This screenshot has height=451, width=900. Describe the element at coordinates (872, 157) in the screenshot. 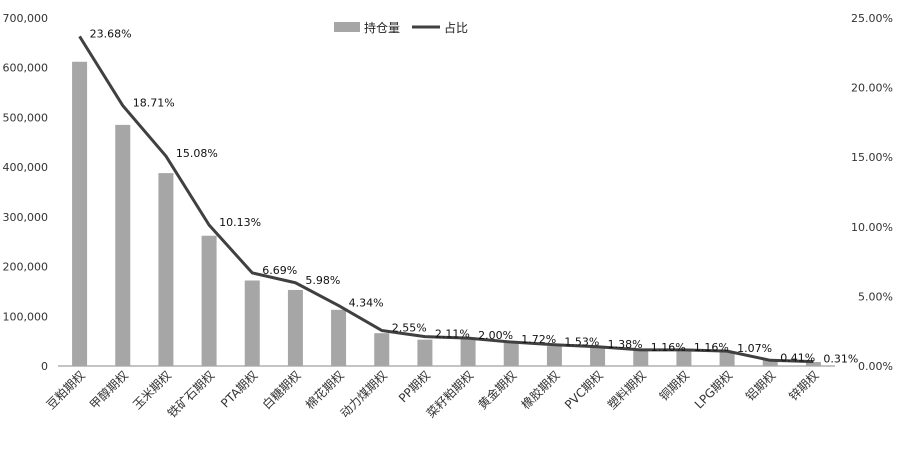

I see `right-tick-label: 15.00%` at that location.